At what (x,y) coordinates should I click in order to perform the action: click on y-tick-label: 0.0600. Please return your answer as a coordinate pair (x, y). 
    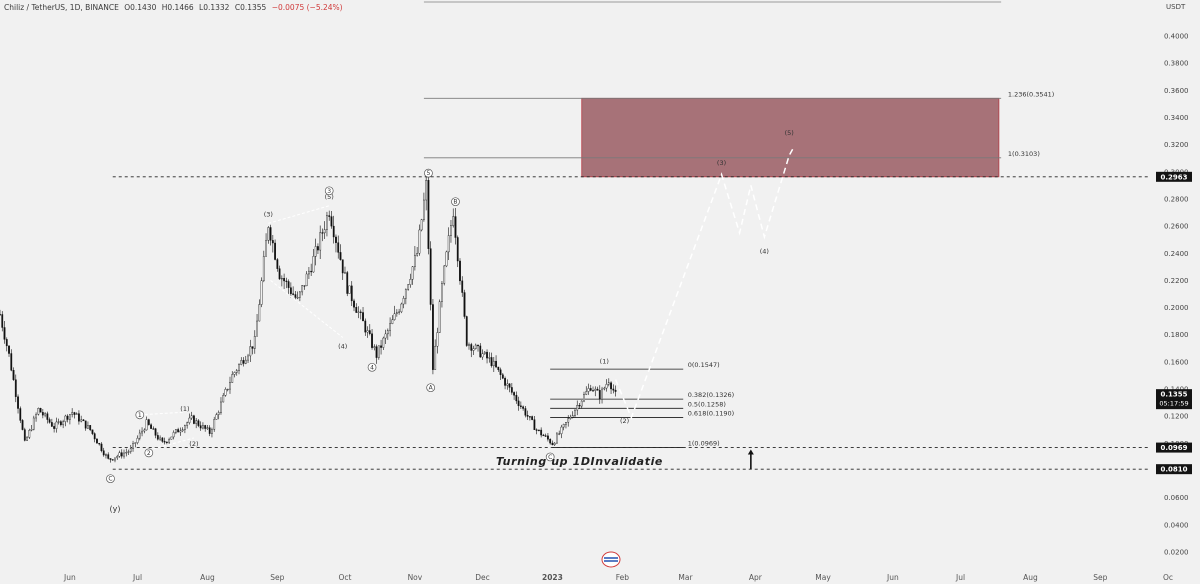
    Looking at the image, I should click on (1176, 498).